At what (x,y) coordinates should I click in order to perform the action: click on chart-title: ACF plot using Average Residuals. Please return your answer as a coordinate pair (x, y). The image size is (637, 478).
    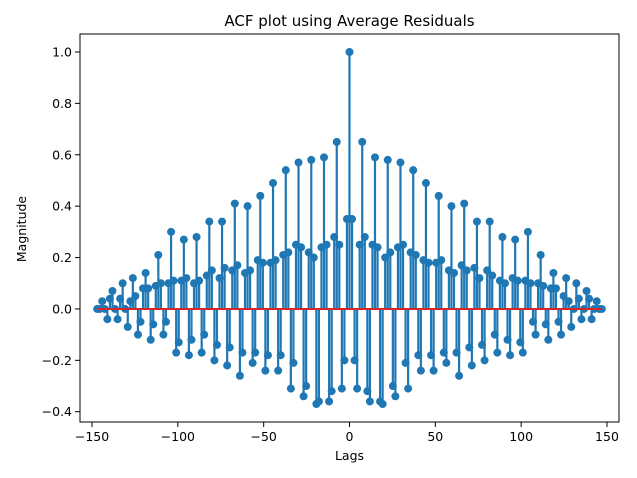
    Looking at the image, I should click on (349, 21).